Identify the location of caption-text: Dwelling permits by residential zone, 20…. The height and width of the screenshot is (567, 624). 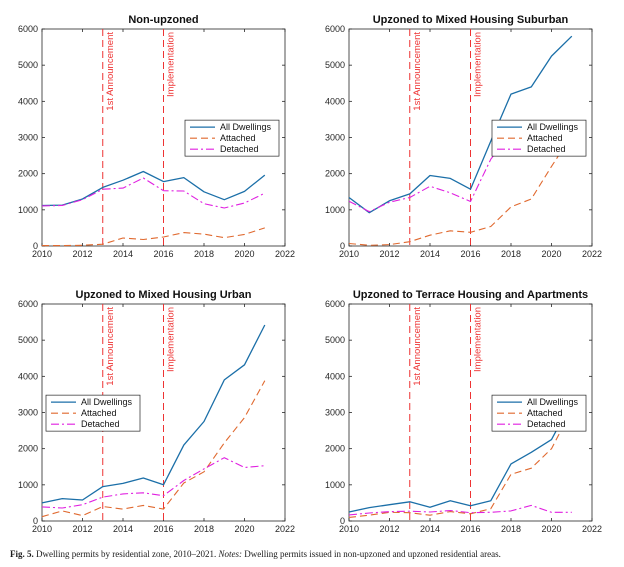
(126, 554).